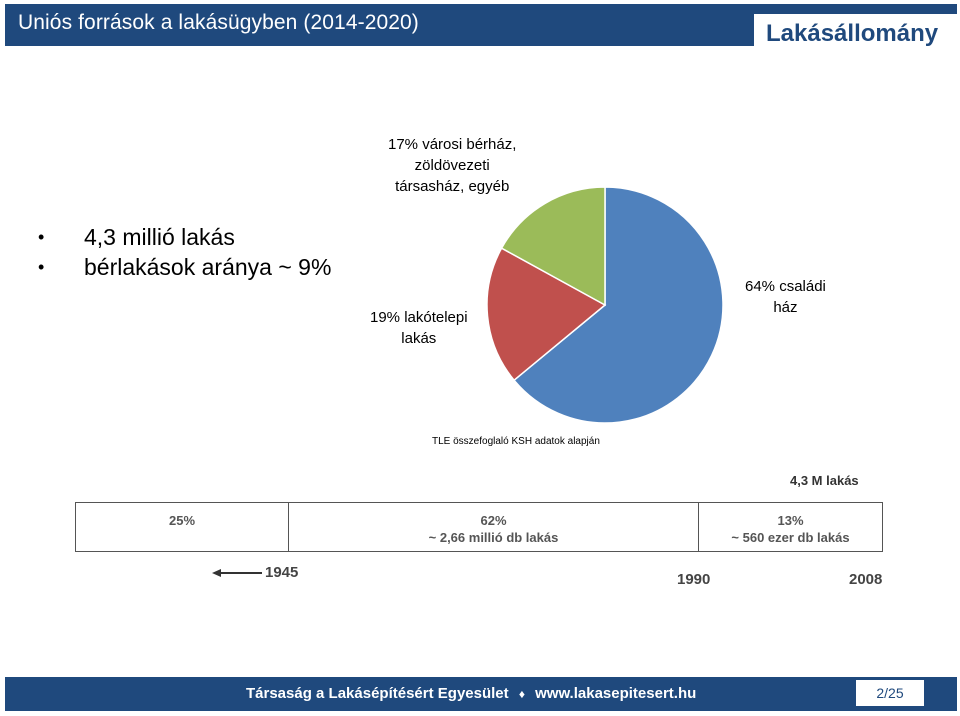  Describe the element at coordinates (694, 579) in the screenshot. I see `year-1990: 1990` at that location.